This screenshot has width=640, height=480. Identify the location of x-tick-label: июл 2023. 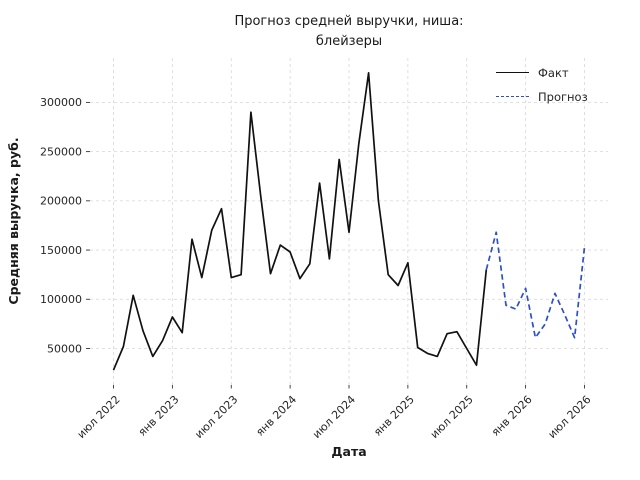
(216, 417).